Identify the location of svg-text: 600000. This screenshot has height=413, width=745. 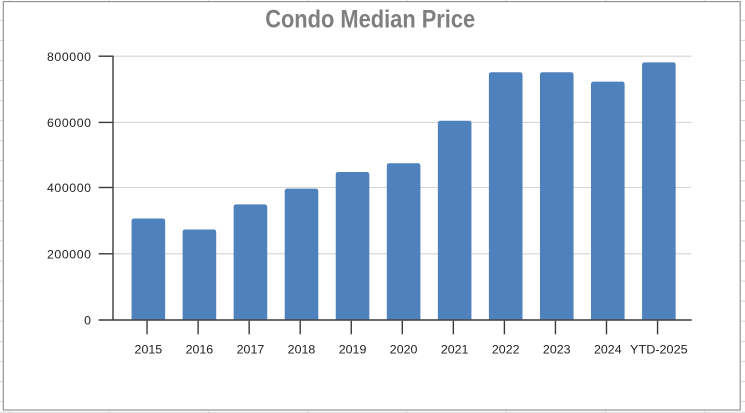
(69, 123).